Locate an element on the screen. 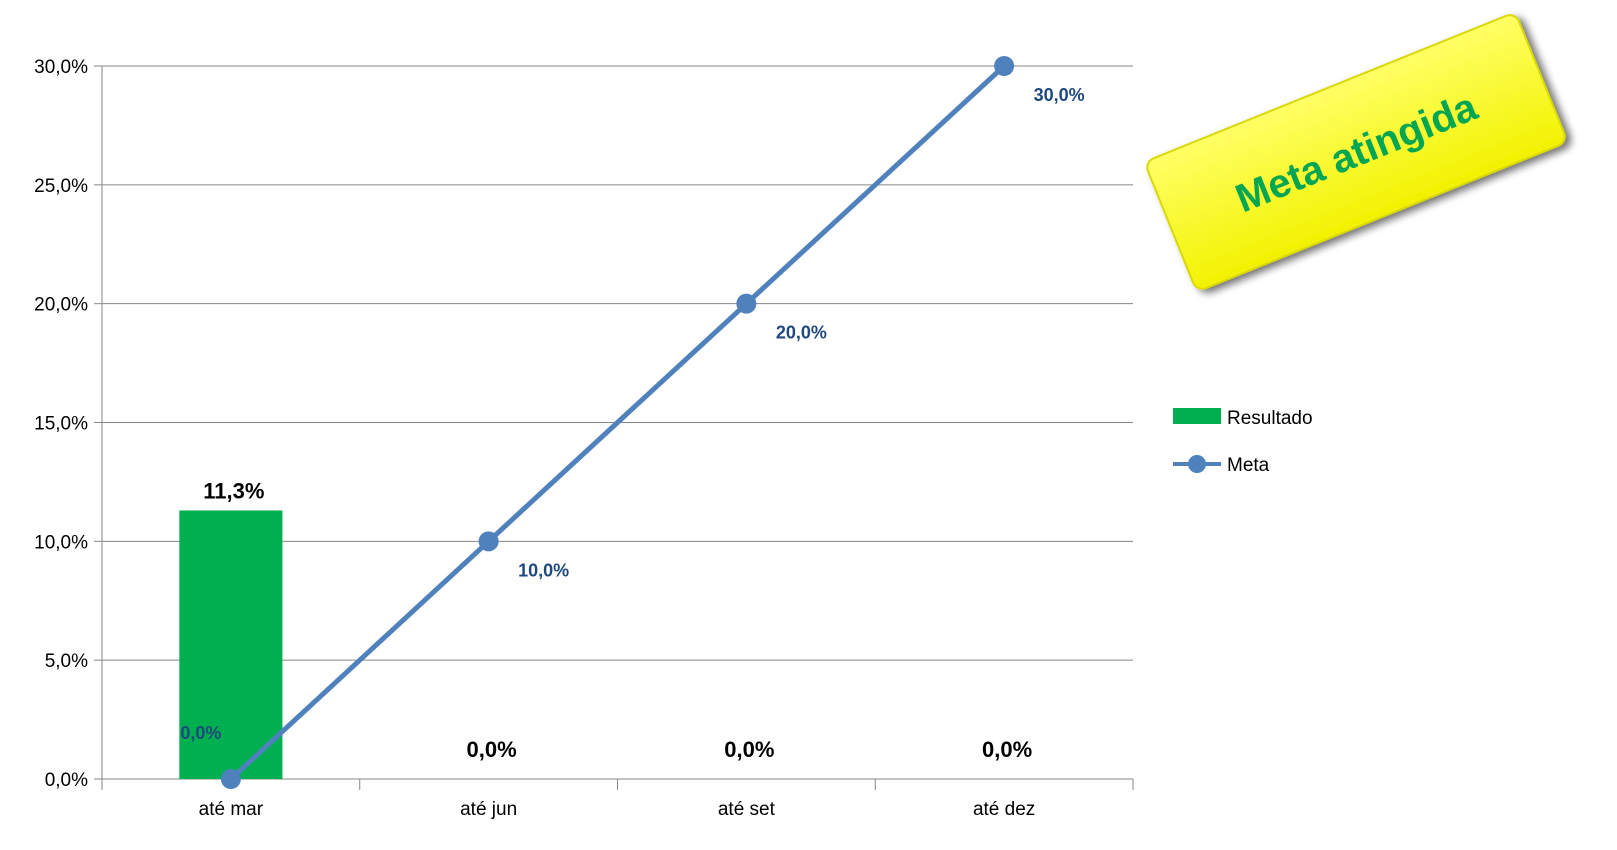 The image size is (1617, 850). x-tick-label: até dez is located at coordinates (1004, 809).